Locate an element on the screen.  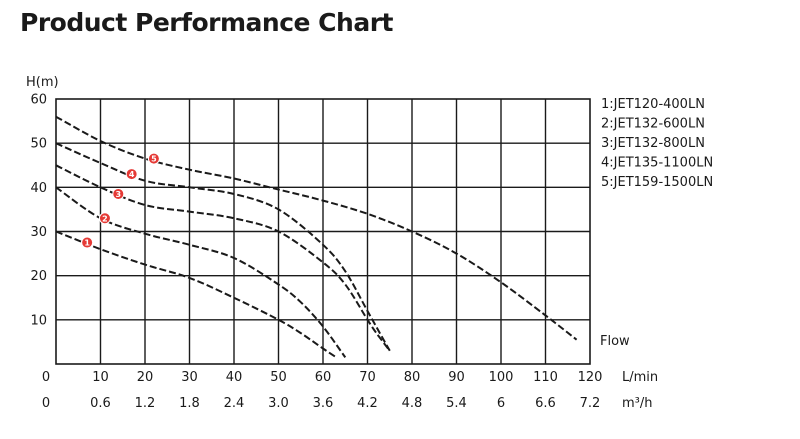
x-tick-label: 30 is located at coordinates (189, 377).